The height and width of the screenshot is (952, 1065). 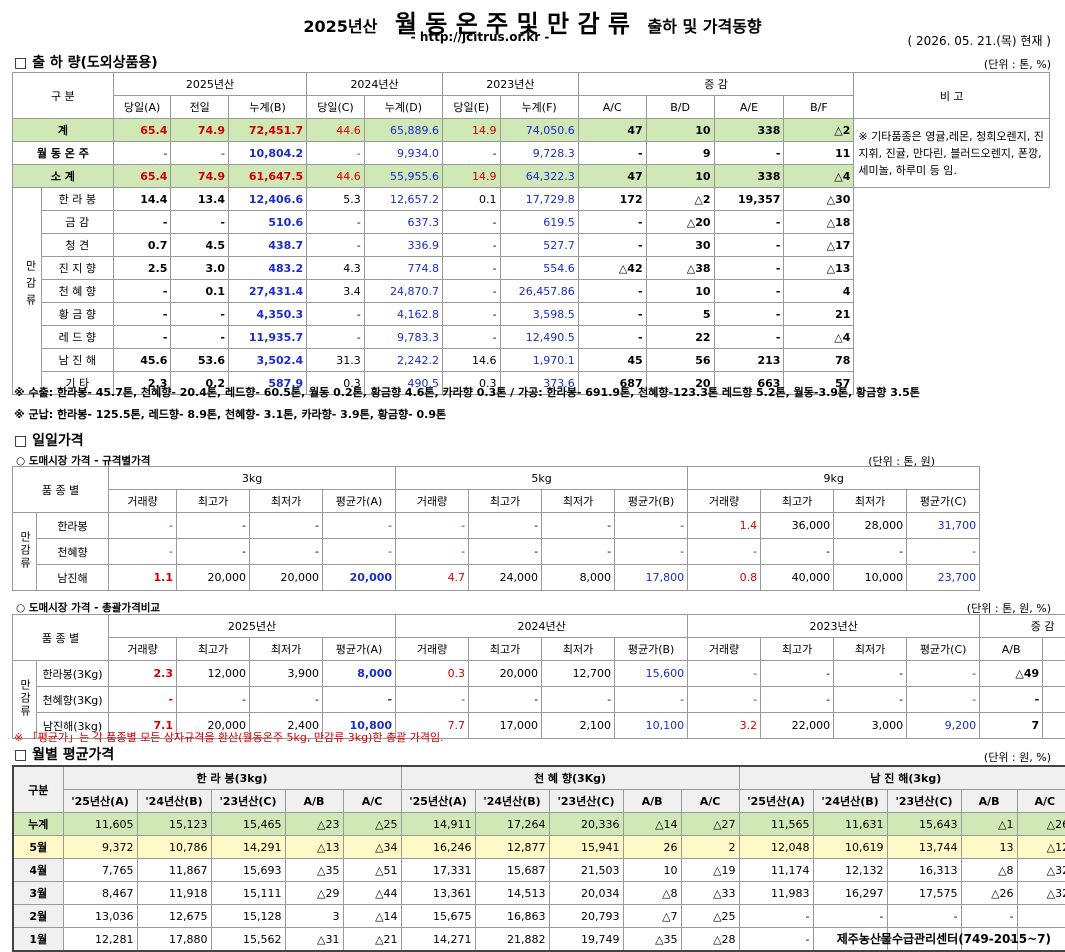 I want to click on cell: 554.6, so click(x=539, y=268).